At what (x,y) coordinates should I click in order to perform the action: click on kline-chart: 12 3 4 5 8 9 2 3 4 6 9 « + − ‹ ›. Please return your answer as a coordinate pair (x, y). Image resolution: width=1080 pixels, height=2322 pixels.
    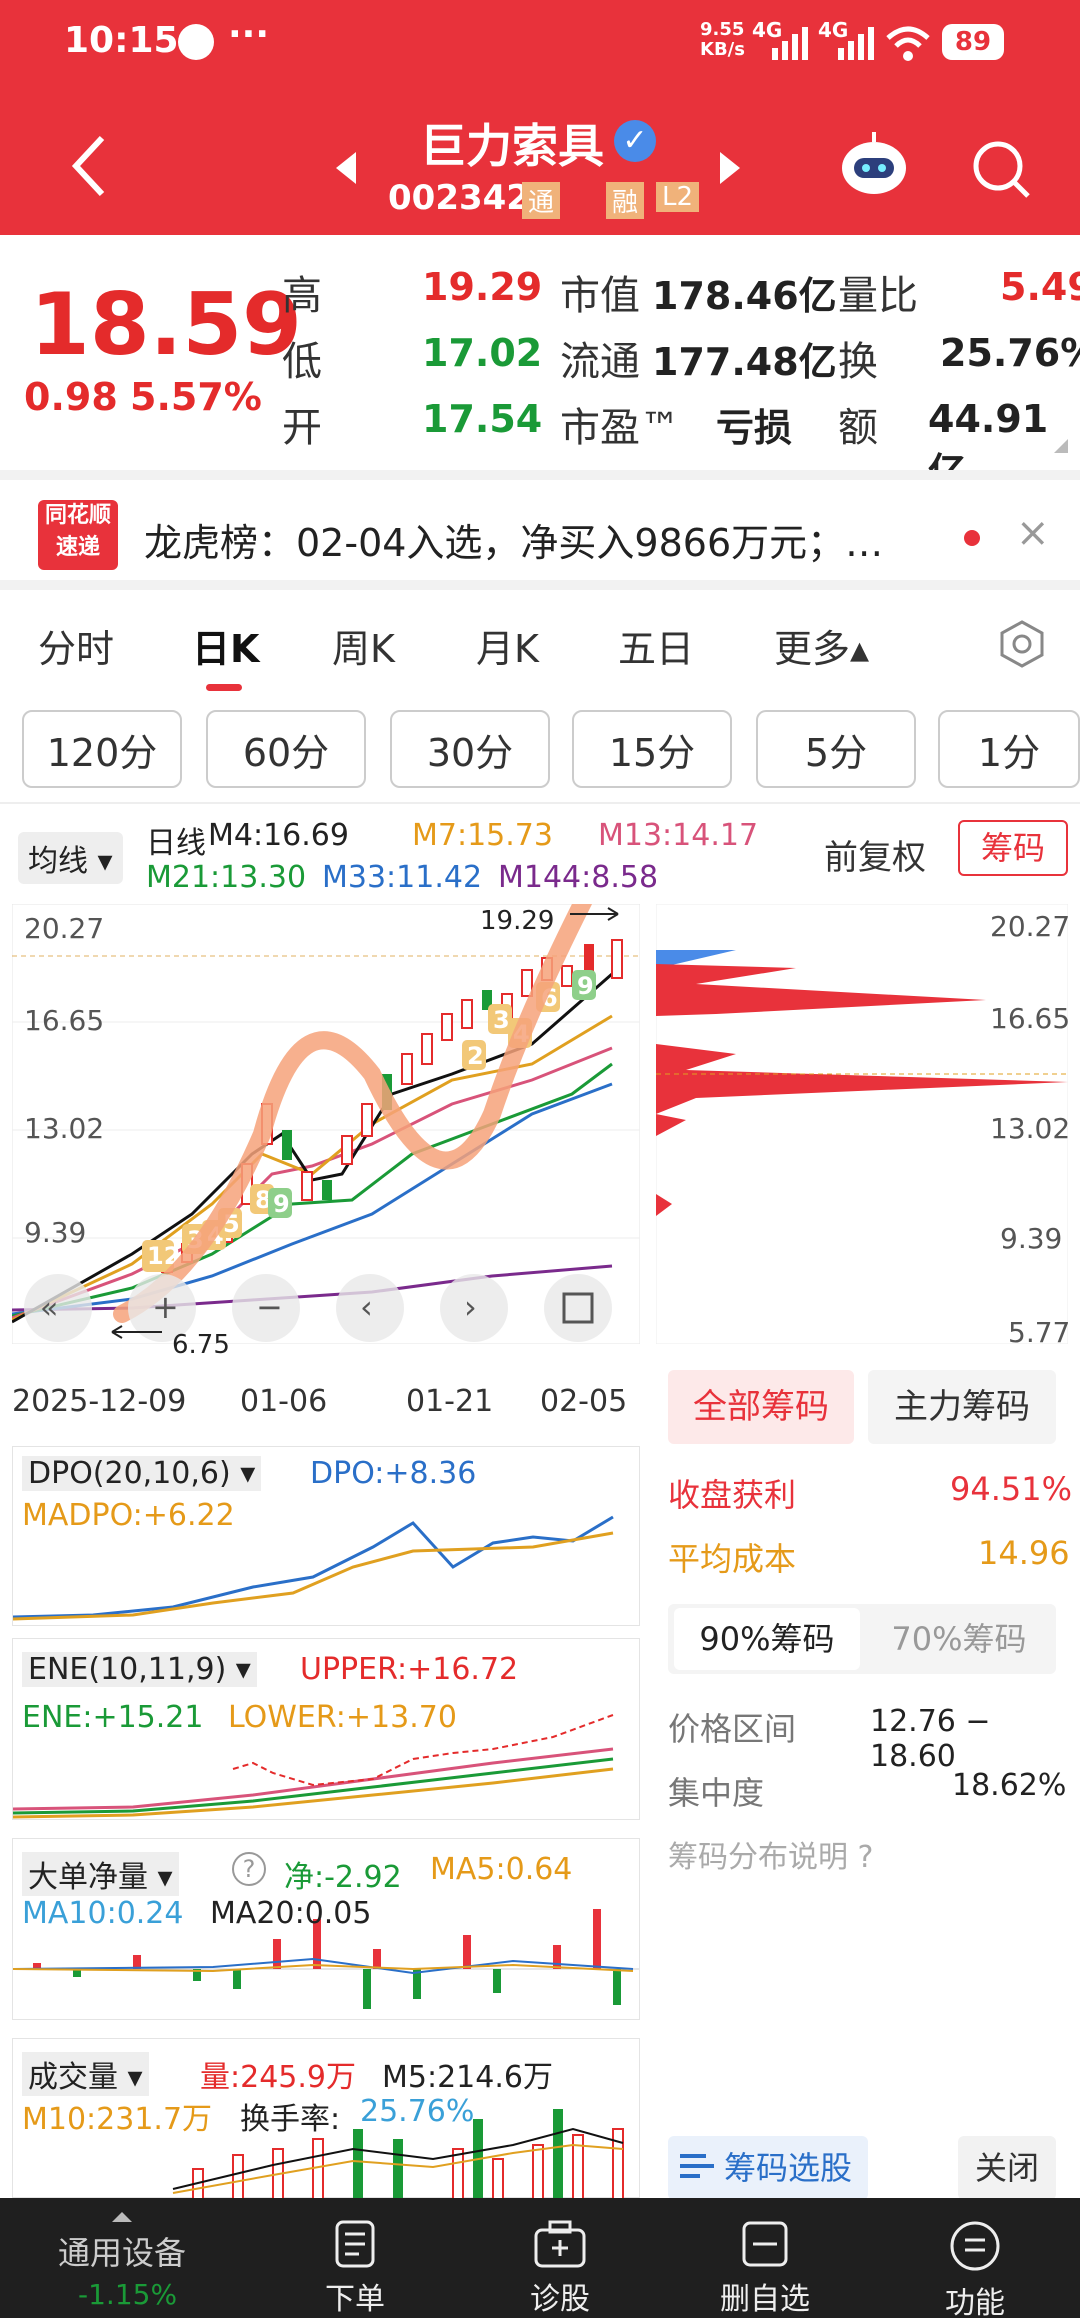
    Looking at the image, I should click on (326, 1124).